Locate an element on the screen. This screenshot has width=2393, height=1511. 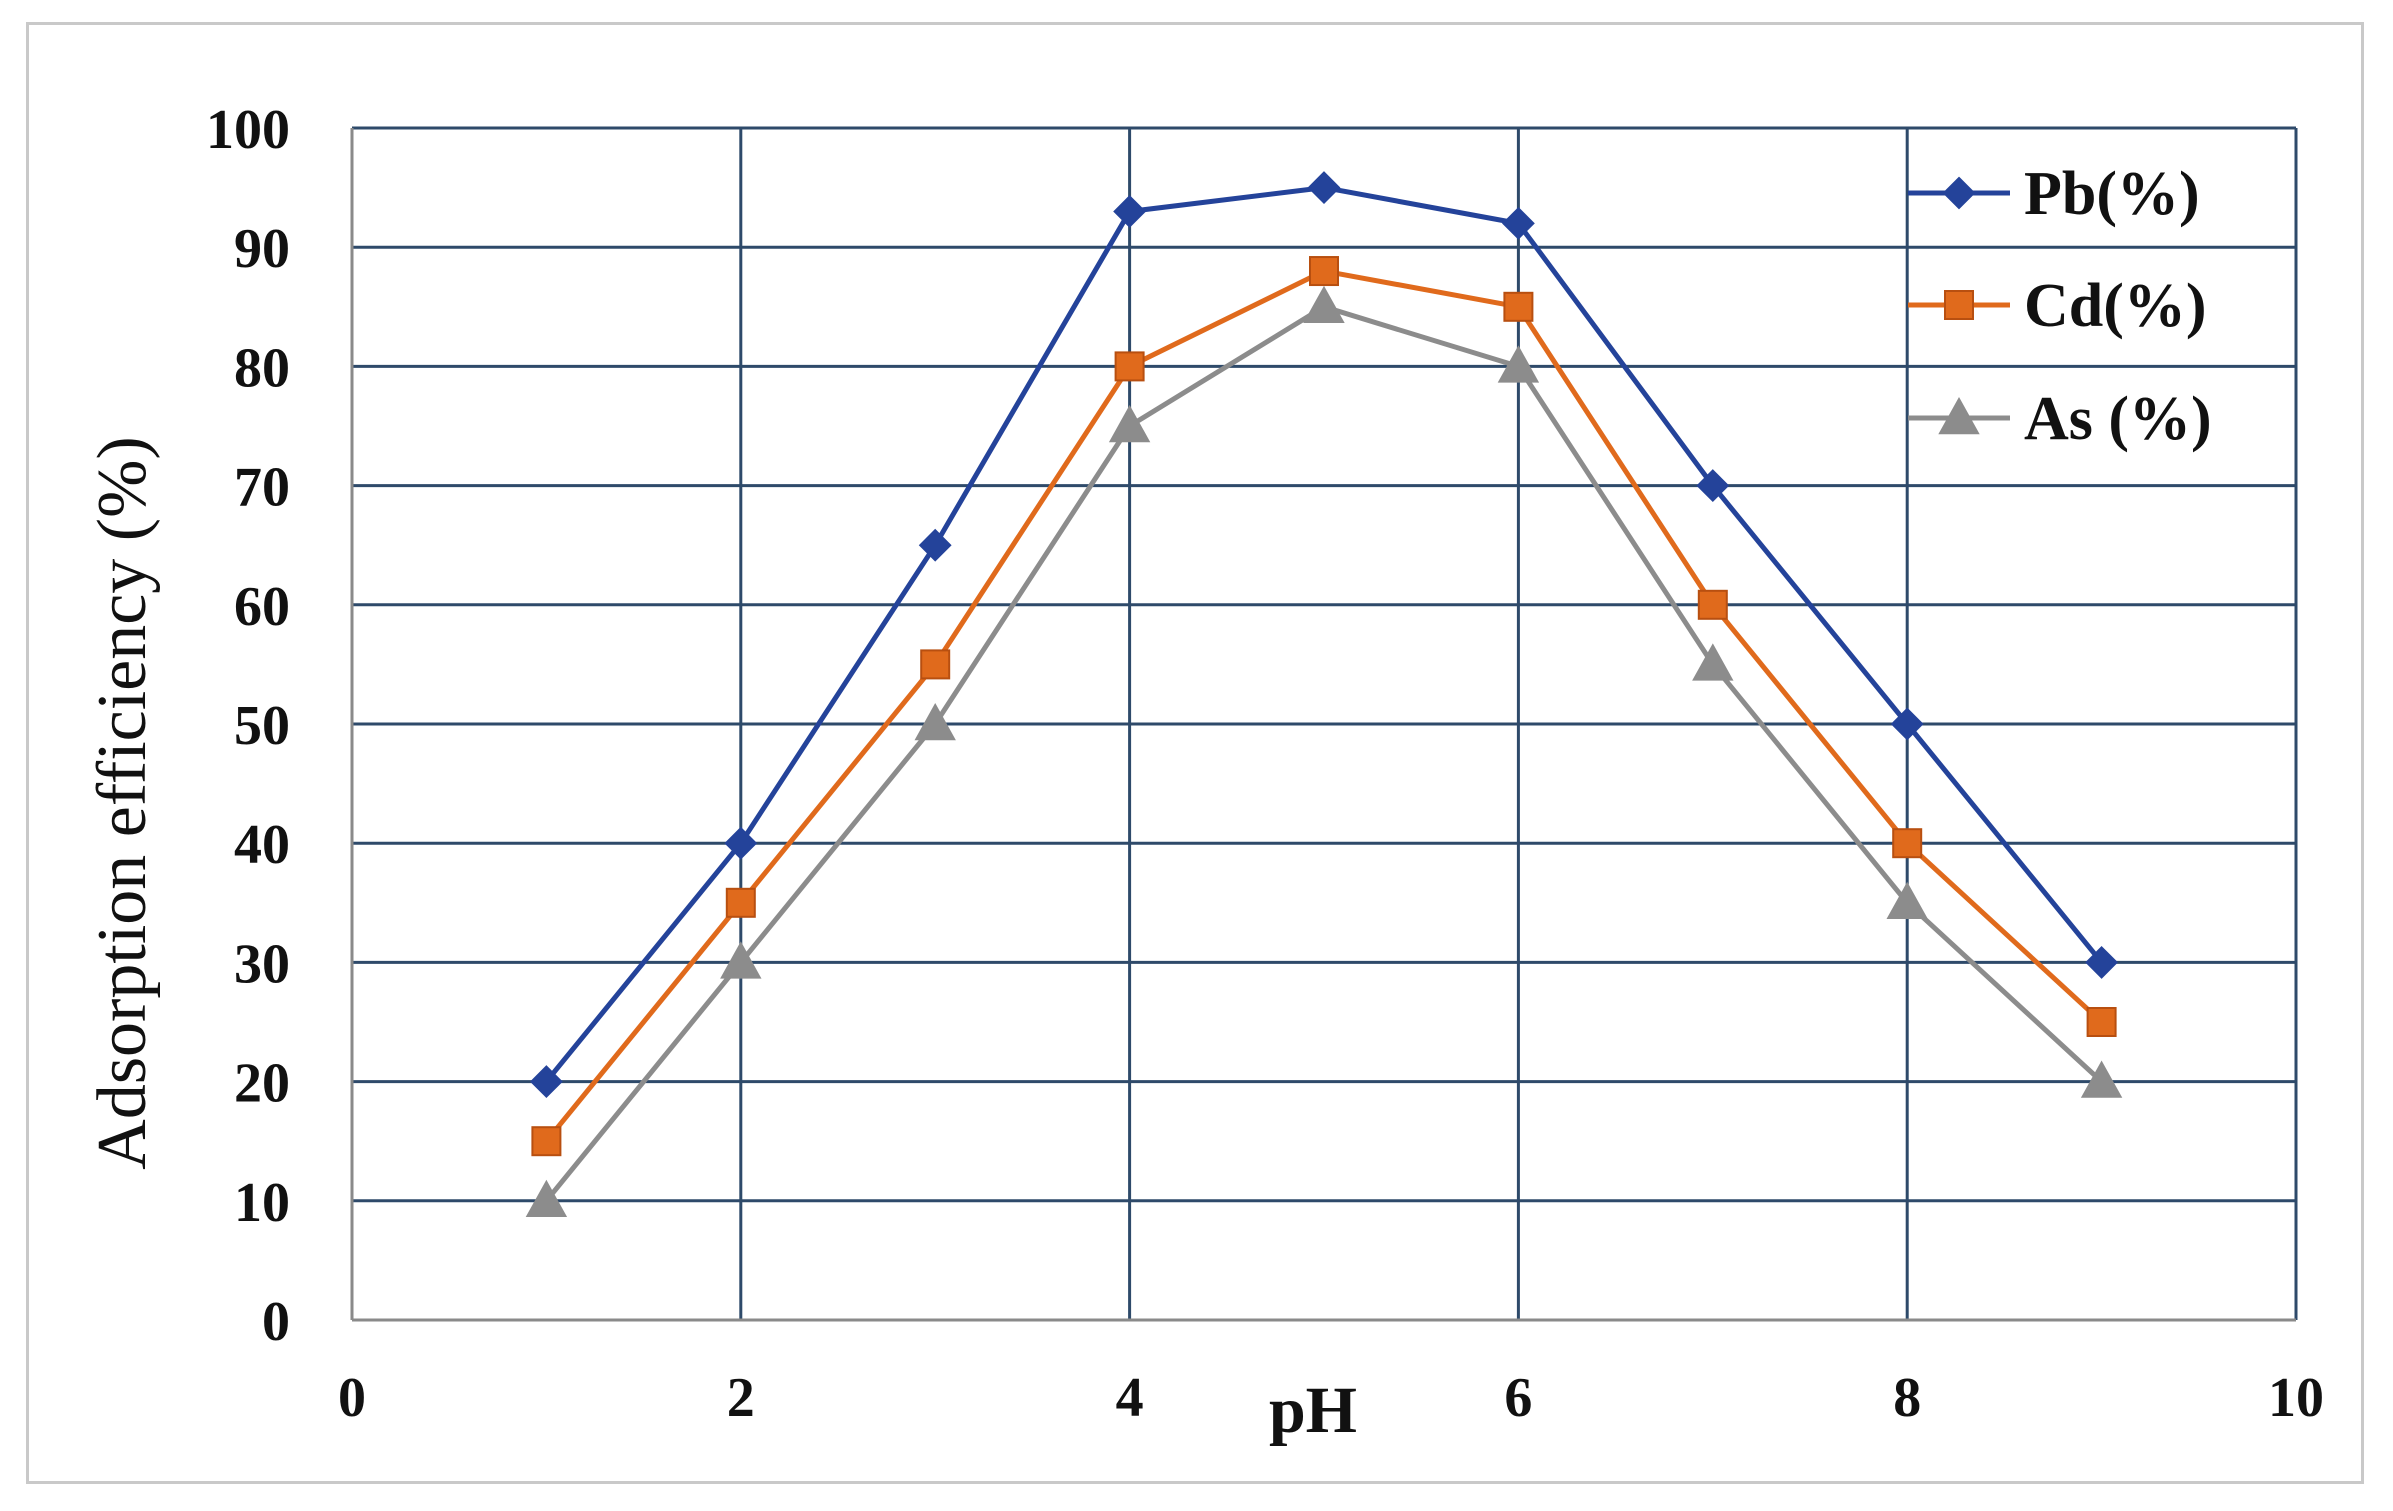
y-tick-label: 70 is located at coordinates (262, 488).